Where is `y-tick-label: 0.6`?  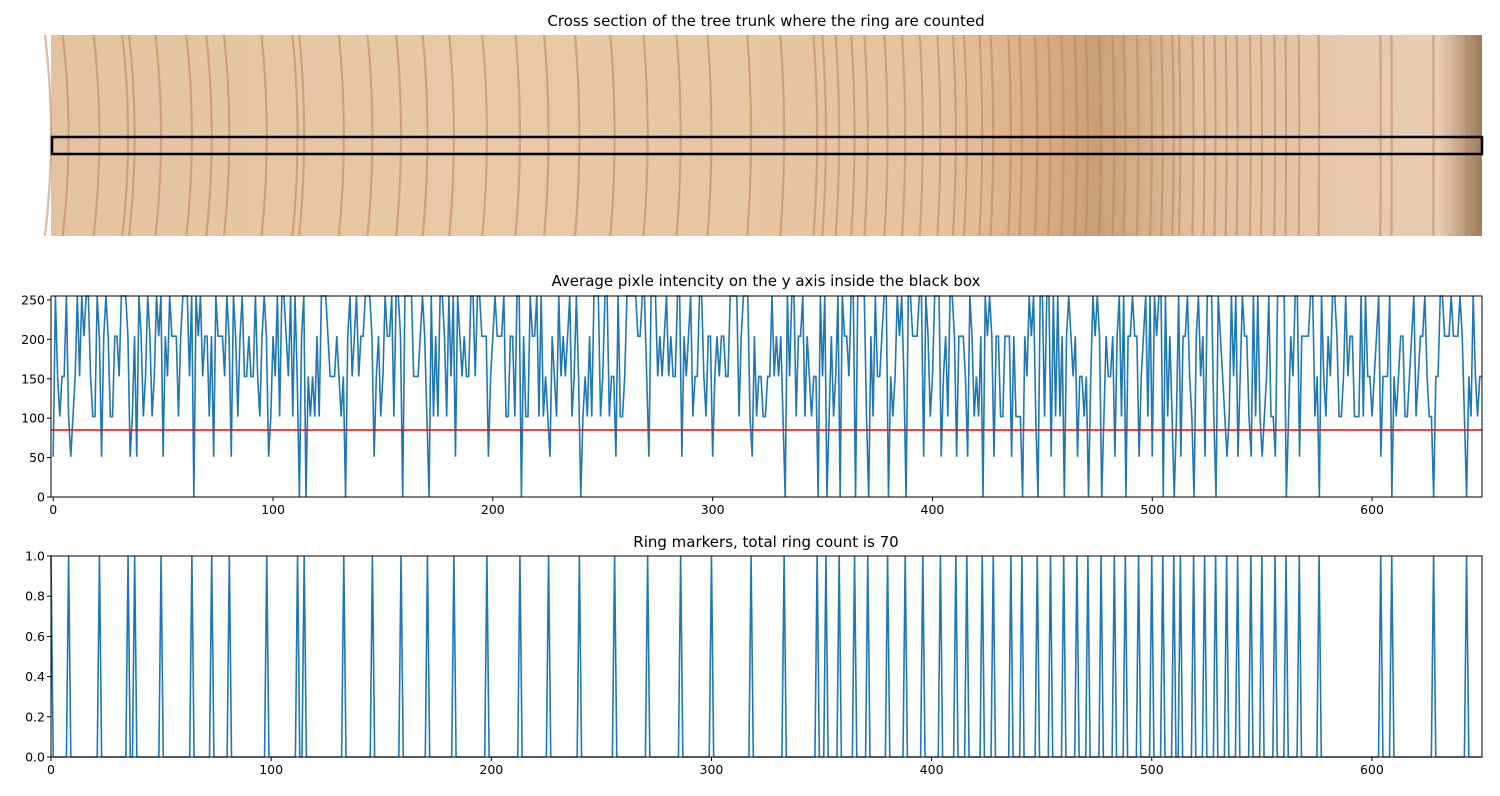
y-tick-label: 0.6 is located at coordinates (35, 636).